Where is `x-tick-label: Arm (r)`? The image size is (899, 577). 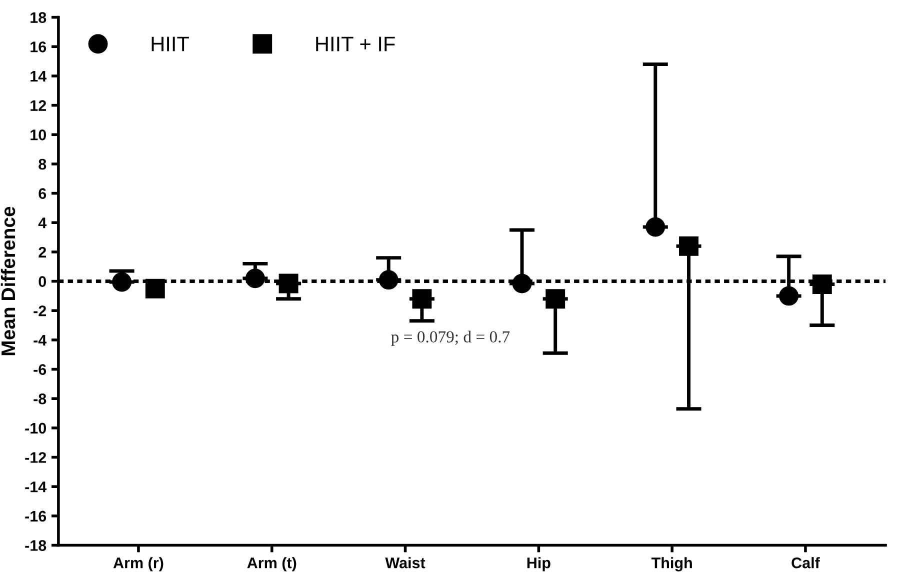 x-tick-label: Arm (r) is located at coordinates (138, 564).